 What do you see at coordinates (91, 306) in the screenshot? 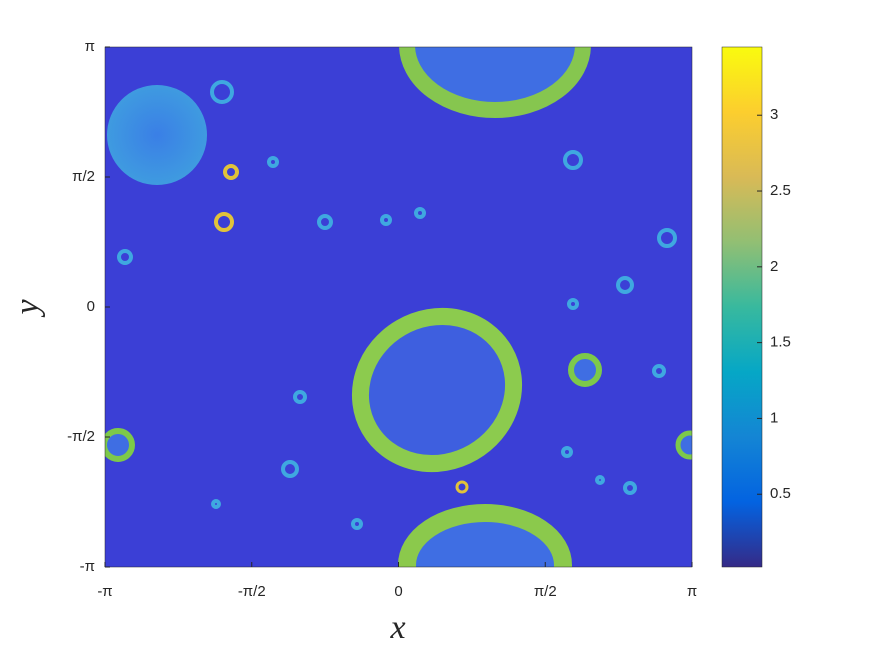
I see `y-tick-label: 0` at bounding box center [91, 306].